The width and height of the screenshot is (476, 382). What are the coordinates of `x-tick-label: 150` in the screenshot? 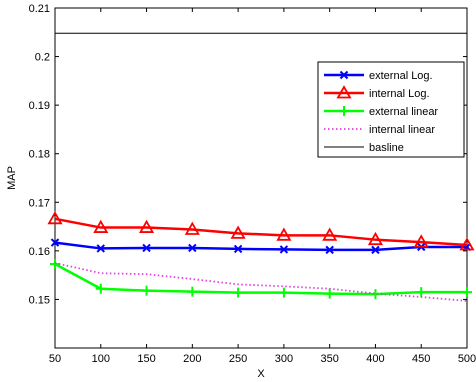 It's located at (146, 359).